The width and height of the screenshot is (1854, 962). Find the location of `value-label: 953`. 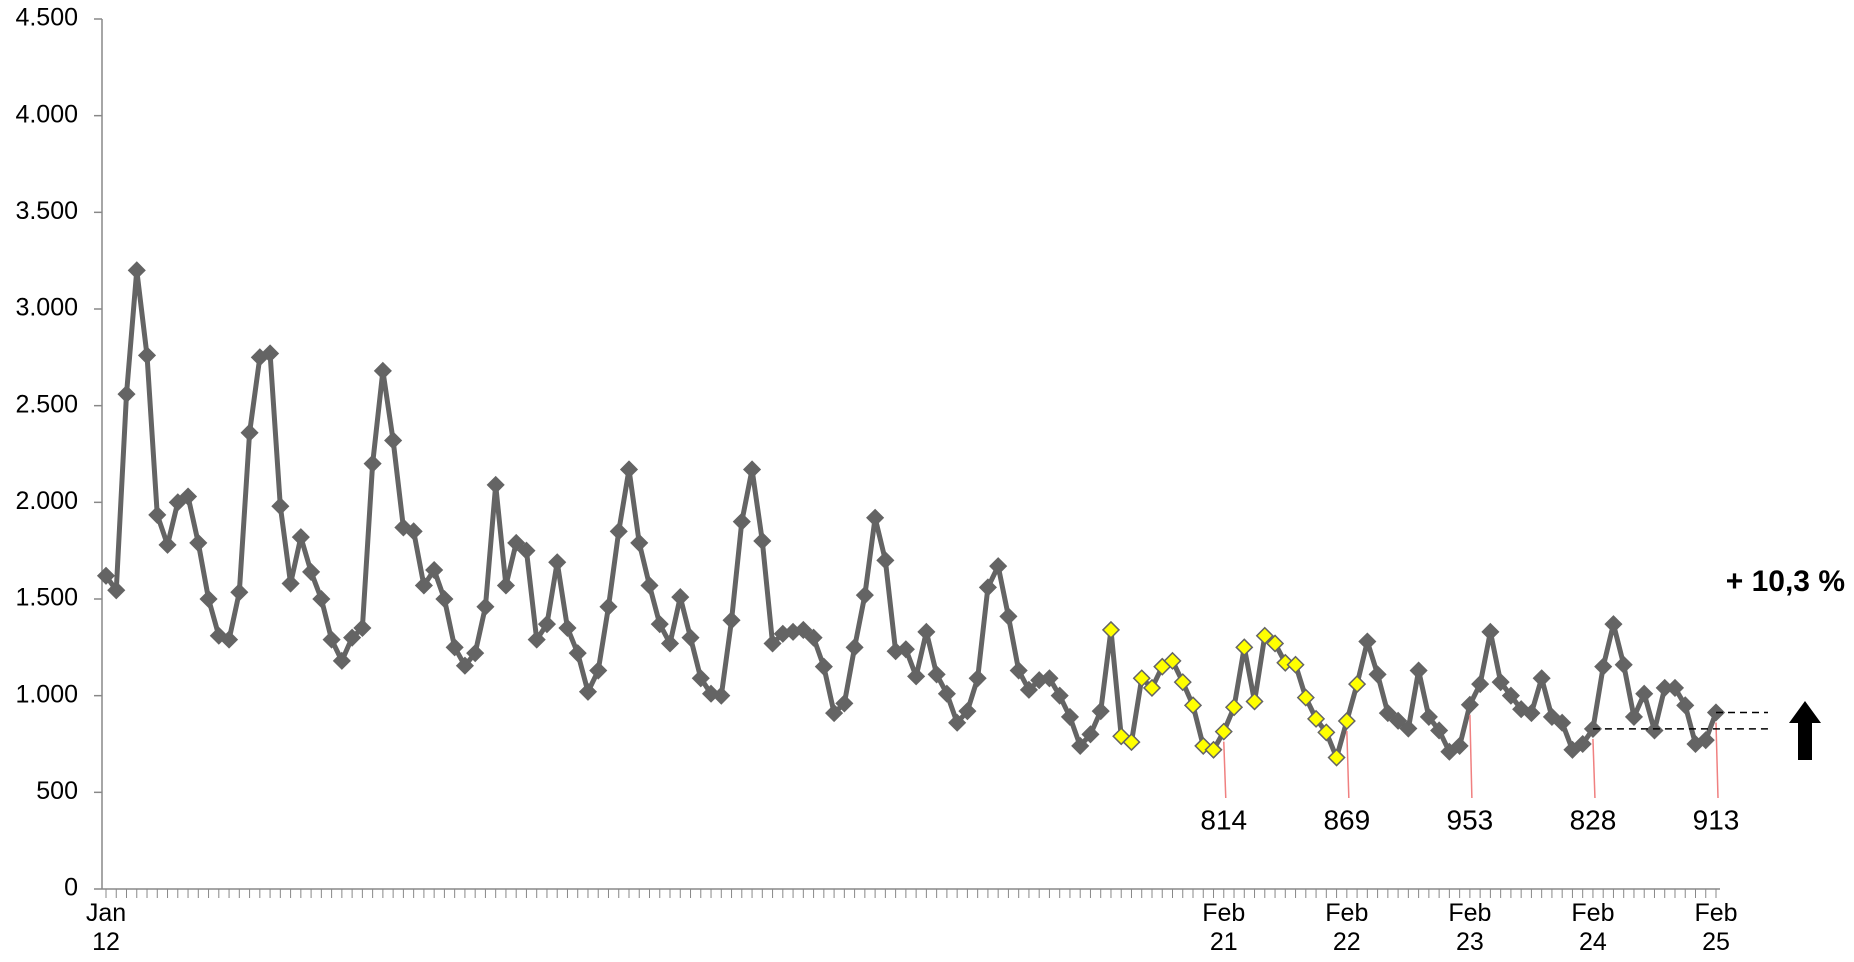

value-label: 953 is located at coordinates (1470, 819).